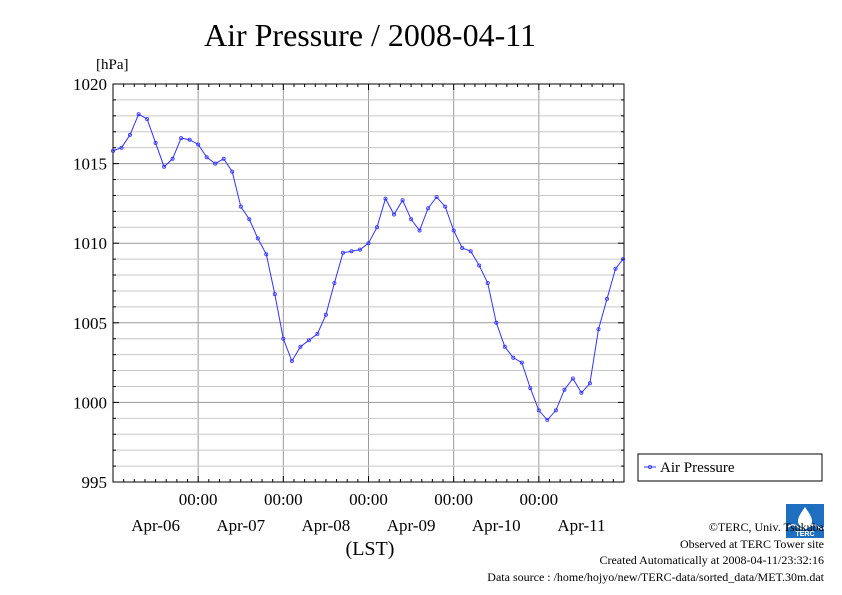 This screenshot has height=595, width=842. I want to click on y-tick-label: 1010, so click(90, 243).